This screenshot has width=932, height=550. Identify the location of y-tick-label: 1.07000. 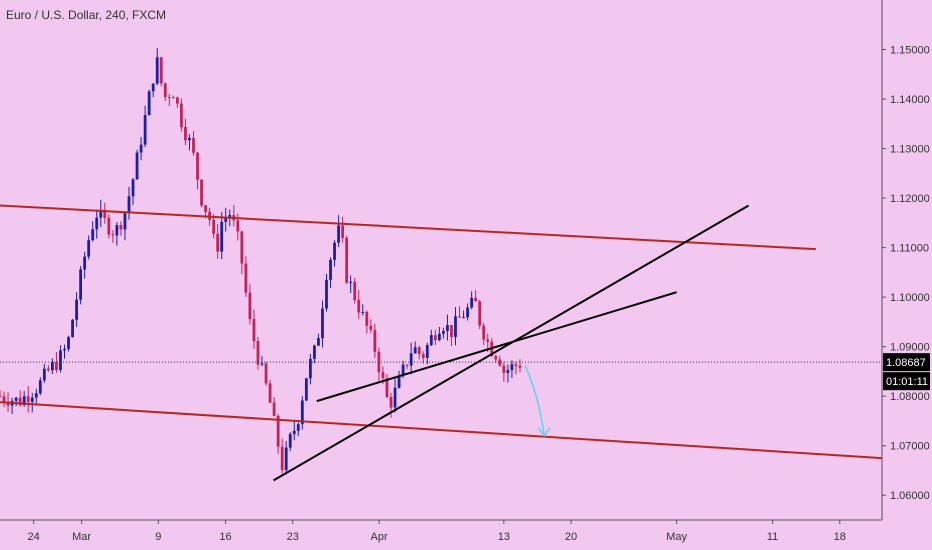
(910, 447).